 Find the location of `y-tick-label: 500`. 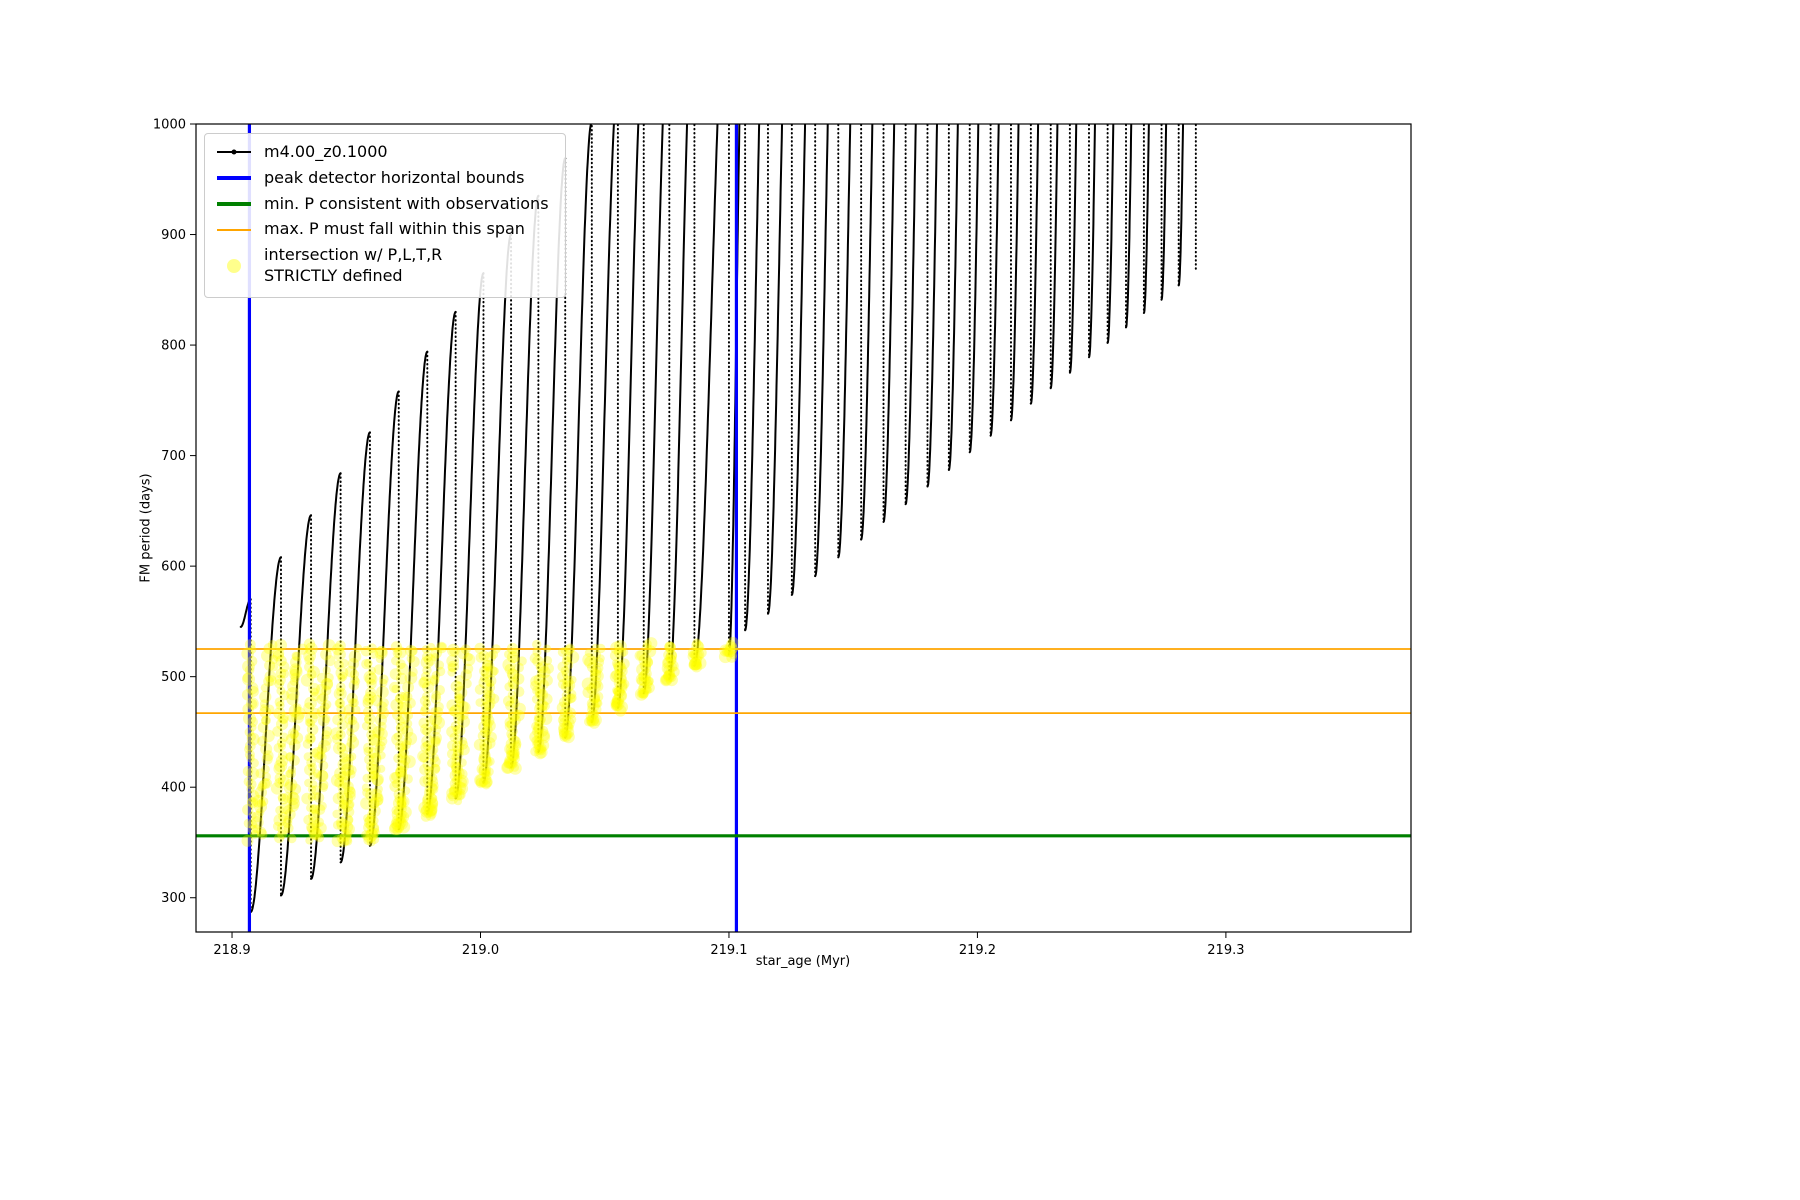

y-tick-label: 500 is located at coordinates (173, 677).